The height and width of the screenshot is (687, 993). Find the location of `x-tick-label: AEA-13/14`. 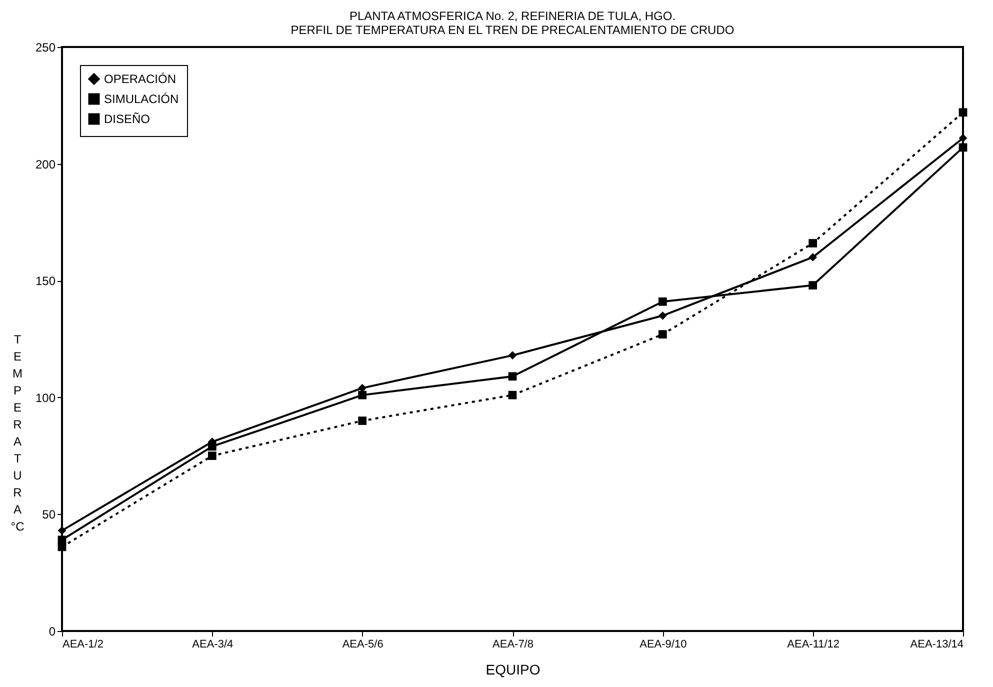

x-tick-label: AEA-13/14 is located at coordinates (937, 644).